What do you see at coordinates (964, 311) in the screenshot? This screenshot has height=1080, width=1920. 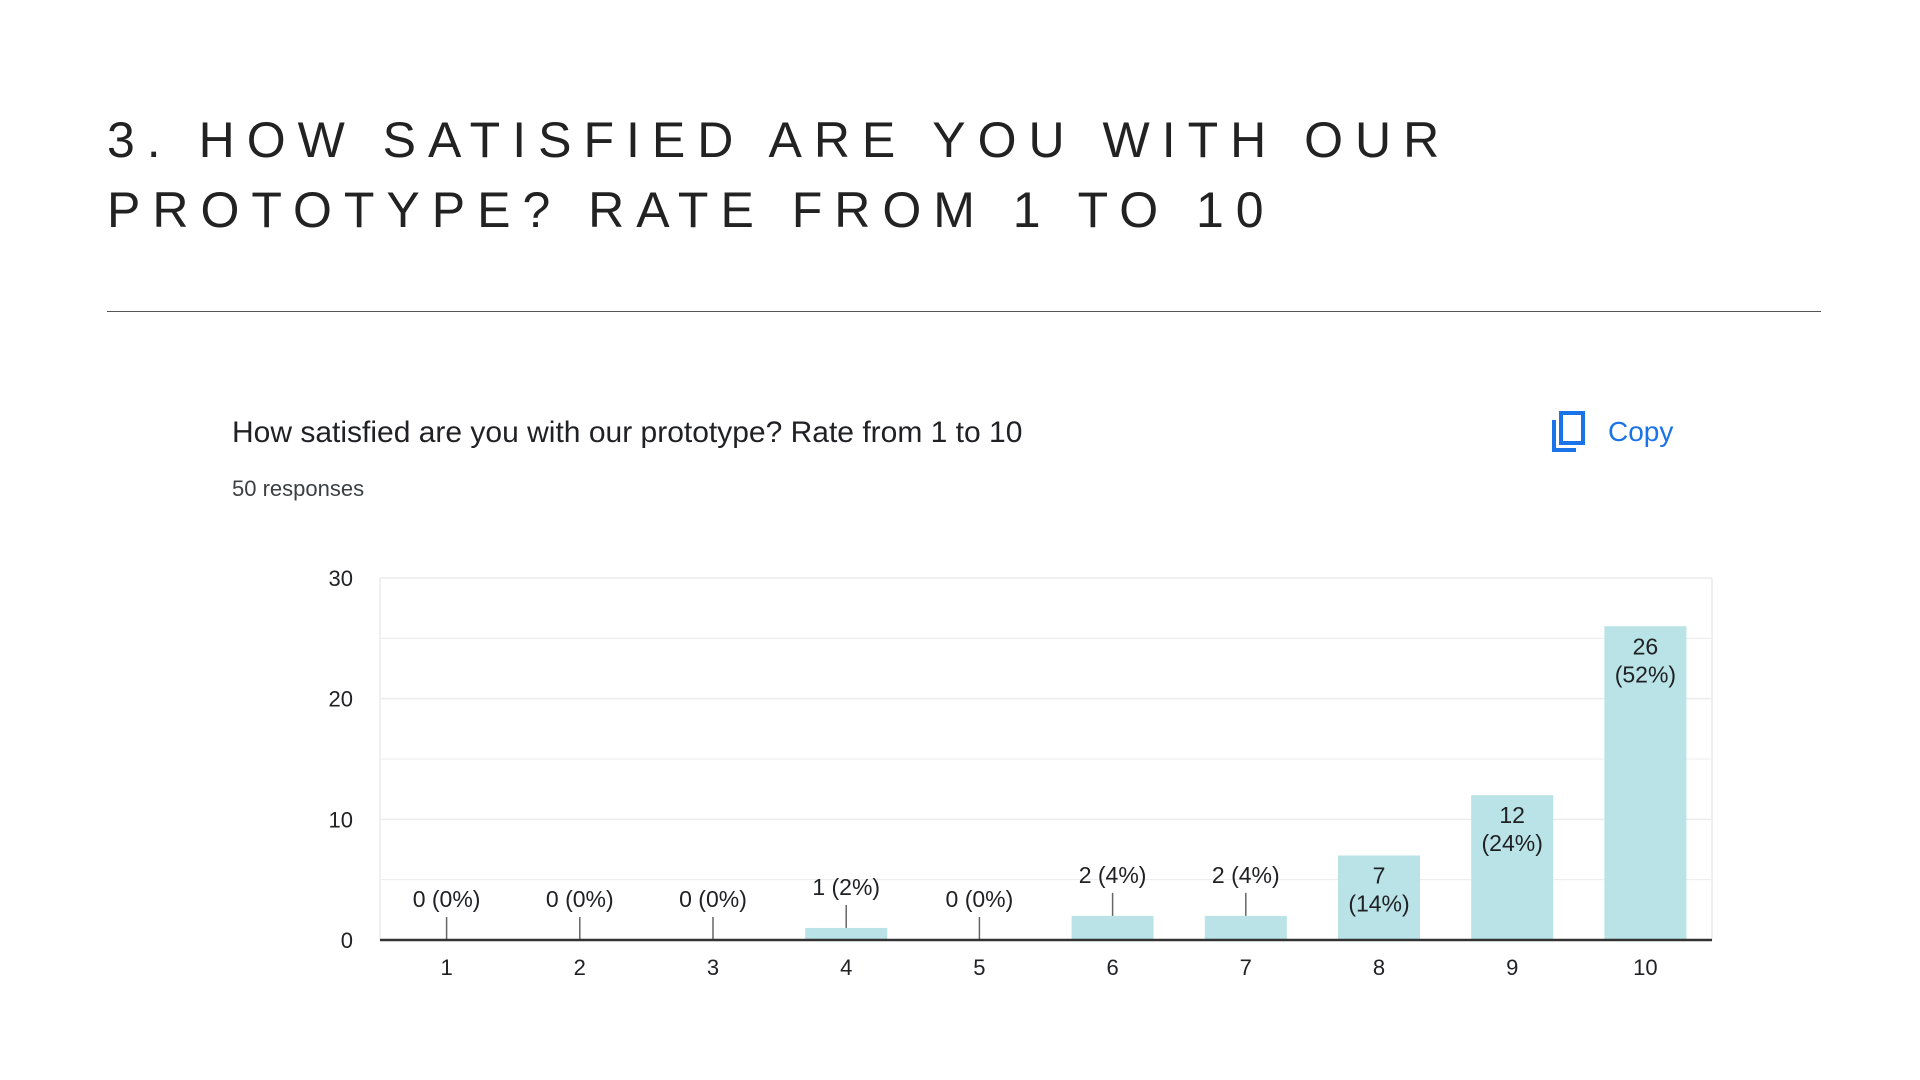 I see `title-divider` at bounding box center [964, 311].